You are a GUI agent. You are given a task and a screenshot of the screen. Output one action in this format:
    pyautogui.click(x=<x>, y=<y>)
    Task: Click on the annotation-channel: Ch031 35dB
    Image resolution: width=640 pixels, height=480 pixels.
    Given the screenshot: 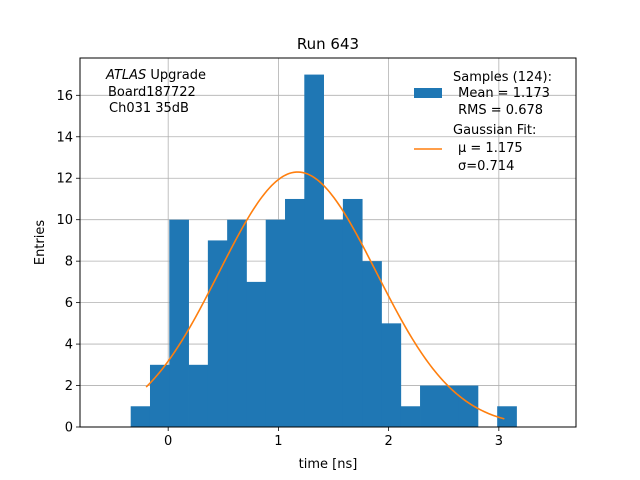 What is the action you would take?
    pyautogui.click(x=149, y=108)
    